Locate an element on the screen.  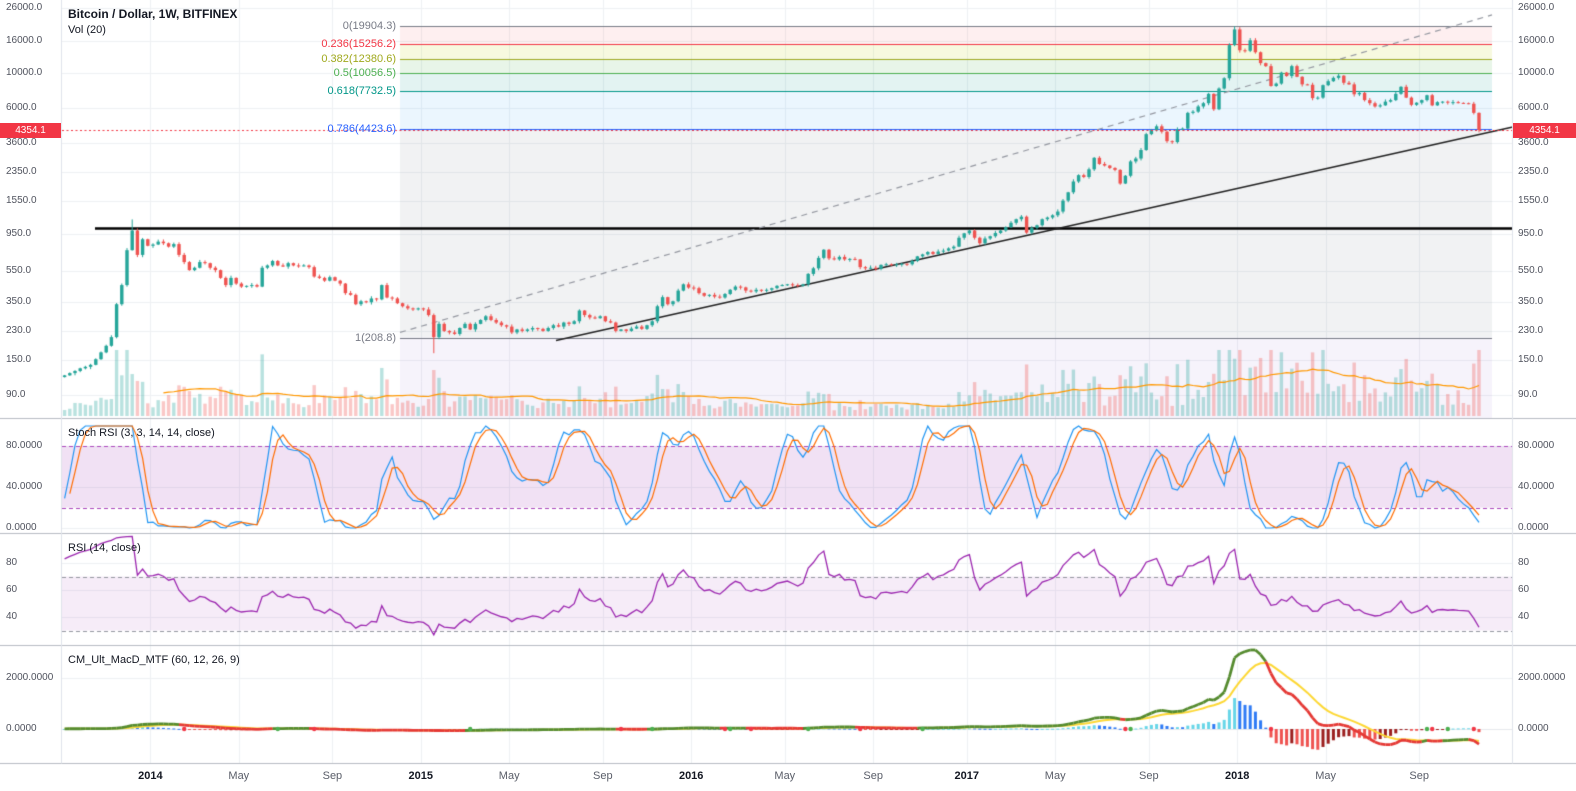
stoch-pane-legend: Stoch RSI (3, 3, 14, 14, close) is located at coordinates (141, 431).